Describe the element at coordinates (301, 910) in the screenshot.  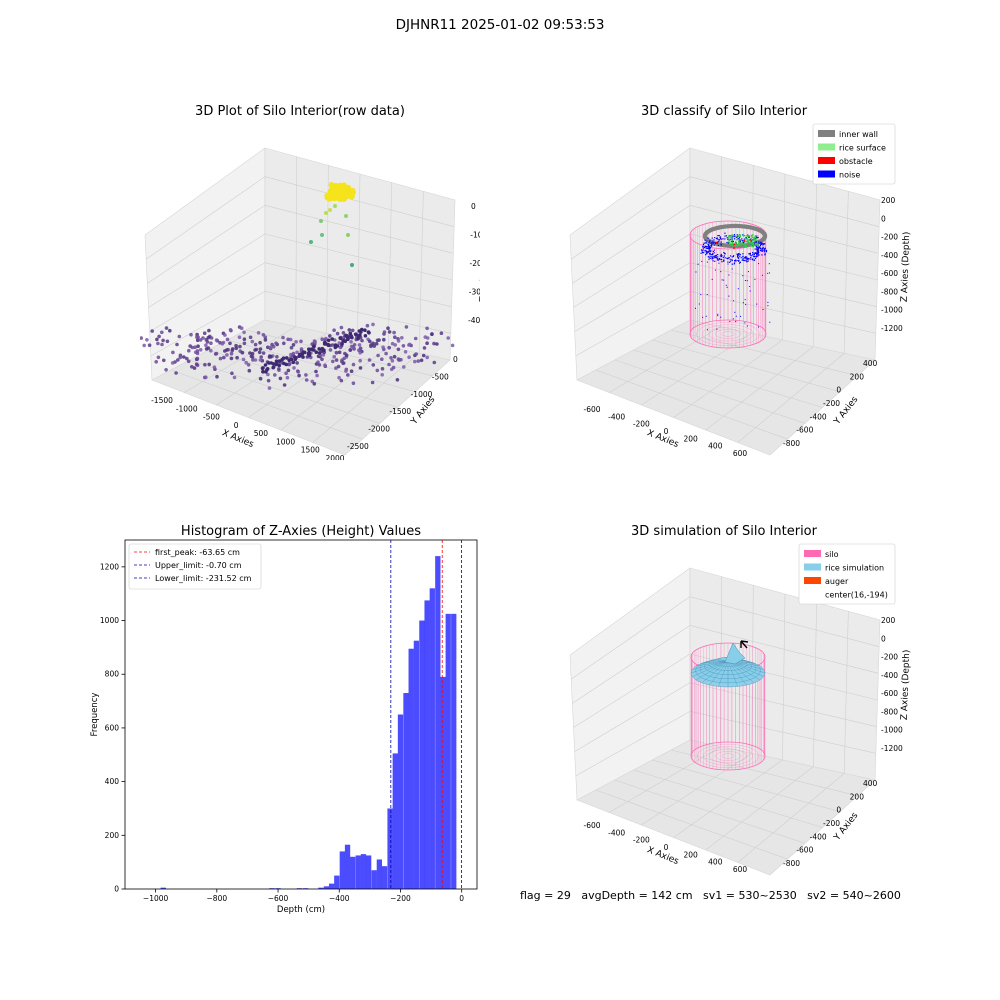
I see `hist-xlabel: Depth (cm)` at that location.